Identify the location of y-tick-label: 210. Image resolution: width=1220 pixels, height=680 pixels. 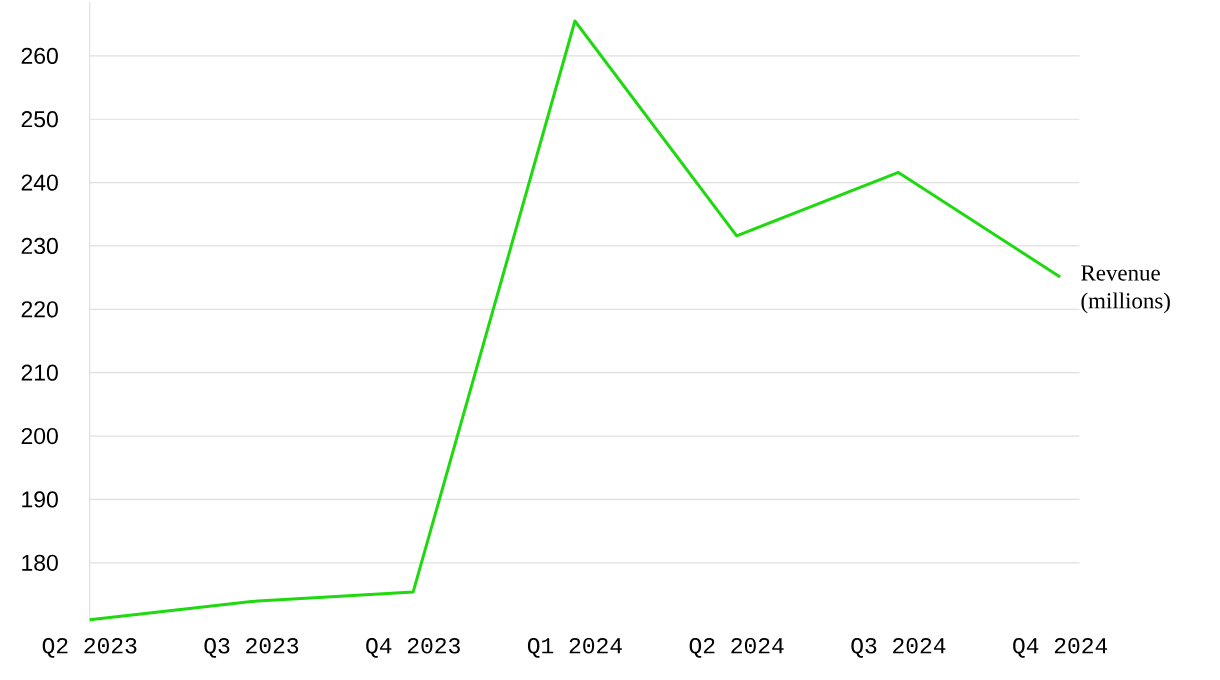
(39, 372).